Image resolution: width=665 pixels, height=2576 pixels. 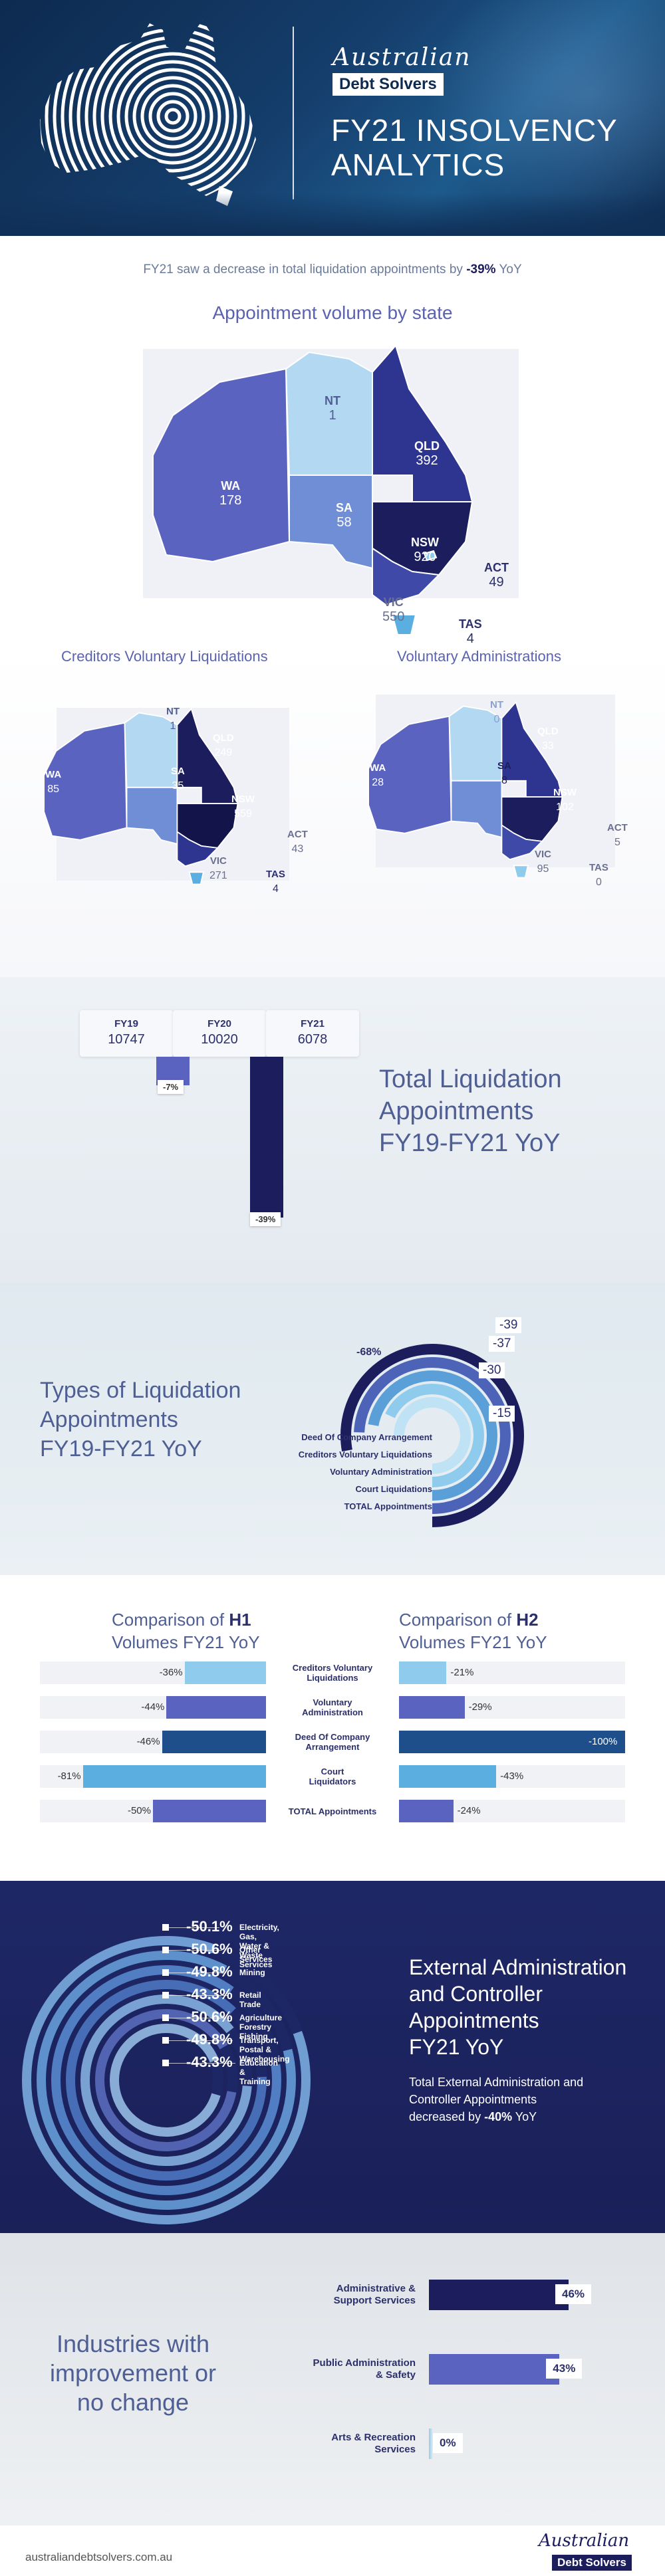 I want to click on ext-title-line2: and Controller, so click(x=476, y=1994).